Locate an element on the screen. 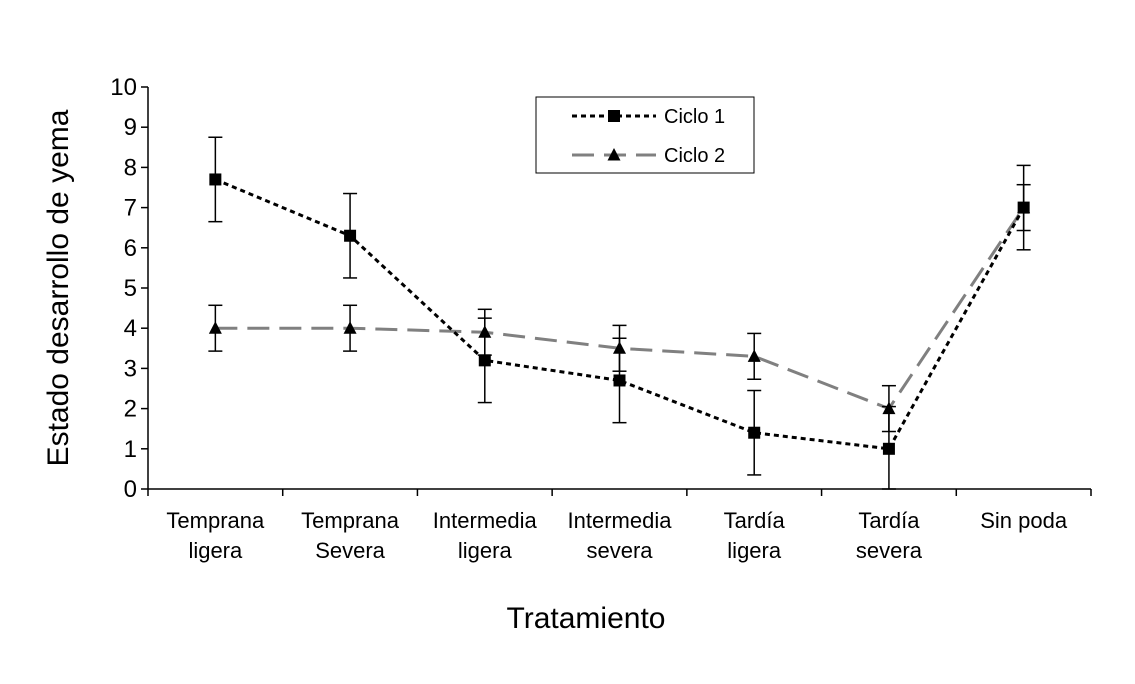 The image size is (1135, 684). y-tick-label: 1 is located at coordinates (130, 449).